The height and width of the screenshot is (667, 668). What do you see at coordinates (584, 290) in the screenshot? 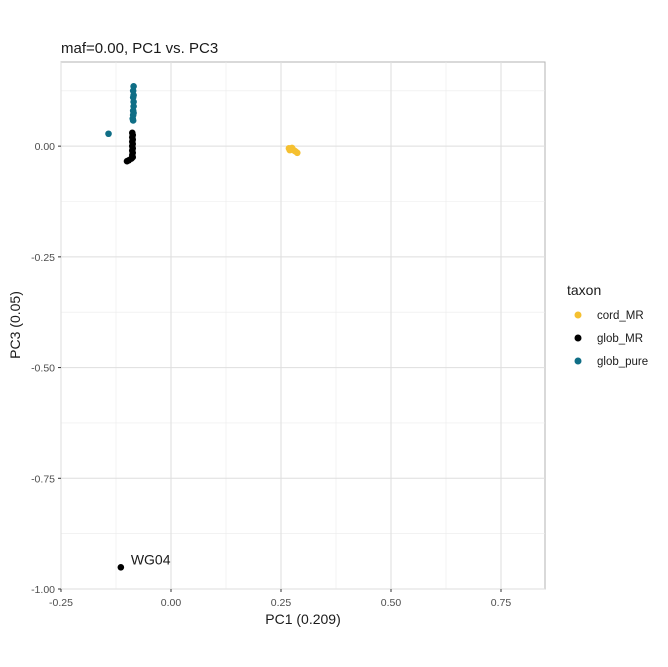
I see `legend-title: taxon` at bounding box center [584, 290].